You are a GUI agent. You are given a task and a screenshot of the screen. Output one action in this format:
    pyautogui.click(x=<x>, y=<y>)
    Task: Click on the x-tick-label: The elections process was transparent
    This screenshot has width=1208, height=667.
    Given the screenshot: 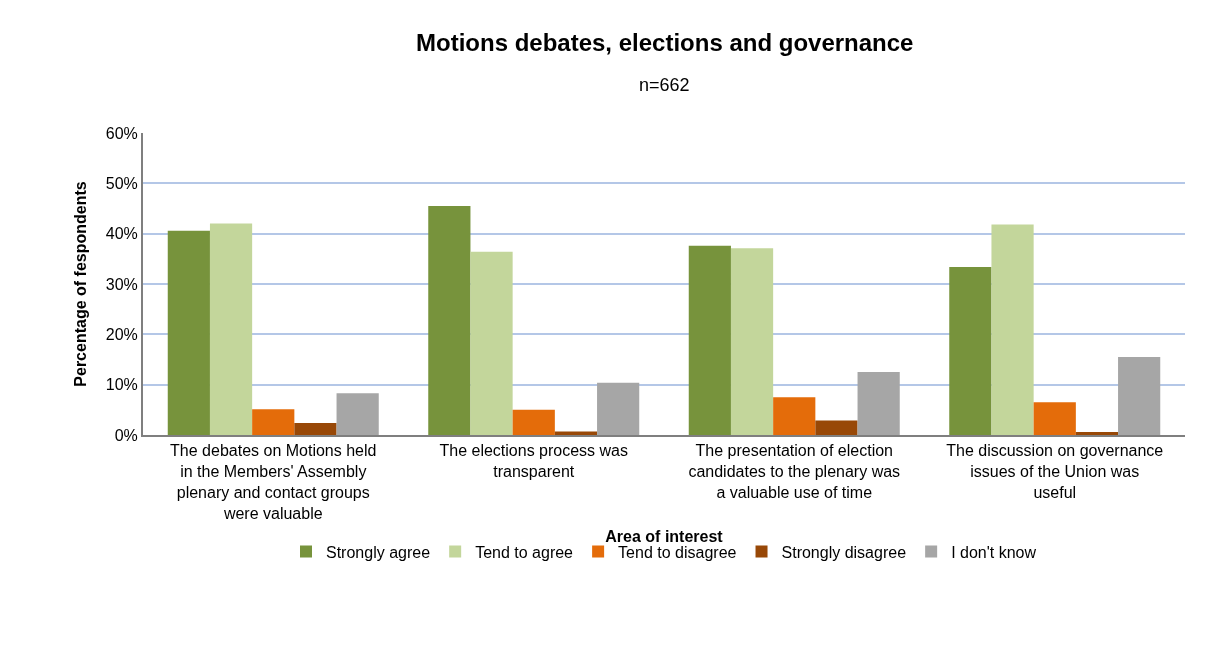 What is the action you would take?
    pyautogui.click(x=534, y=461)
    